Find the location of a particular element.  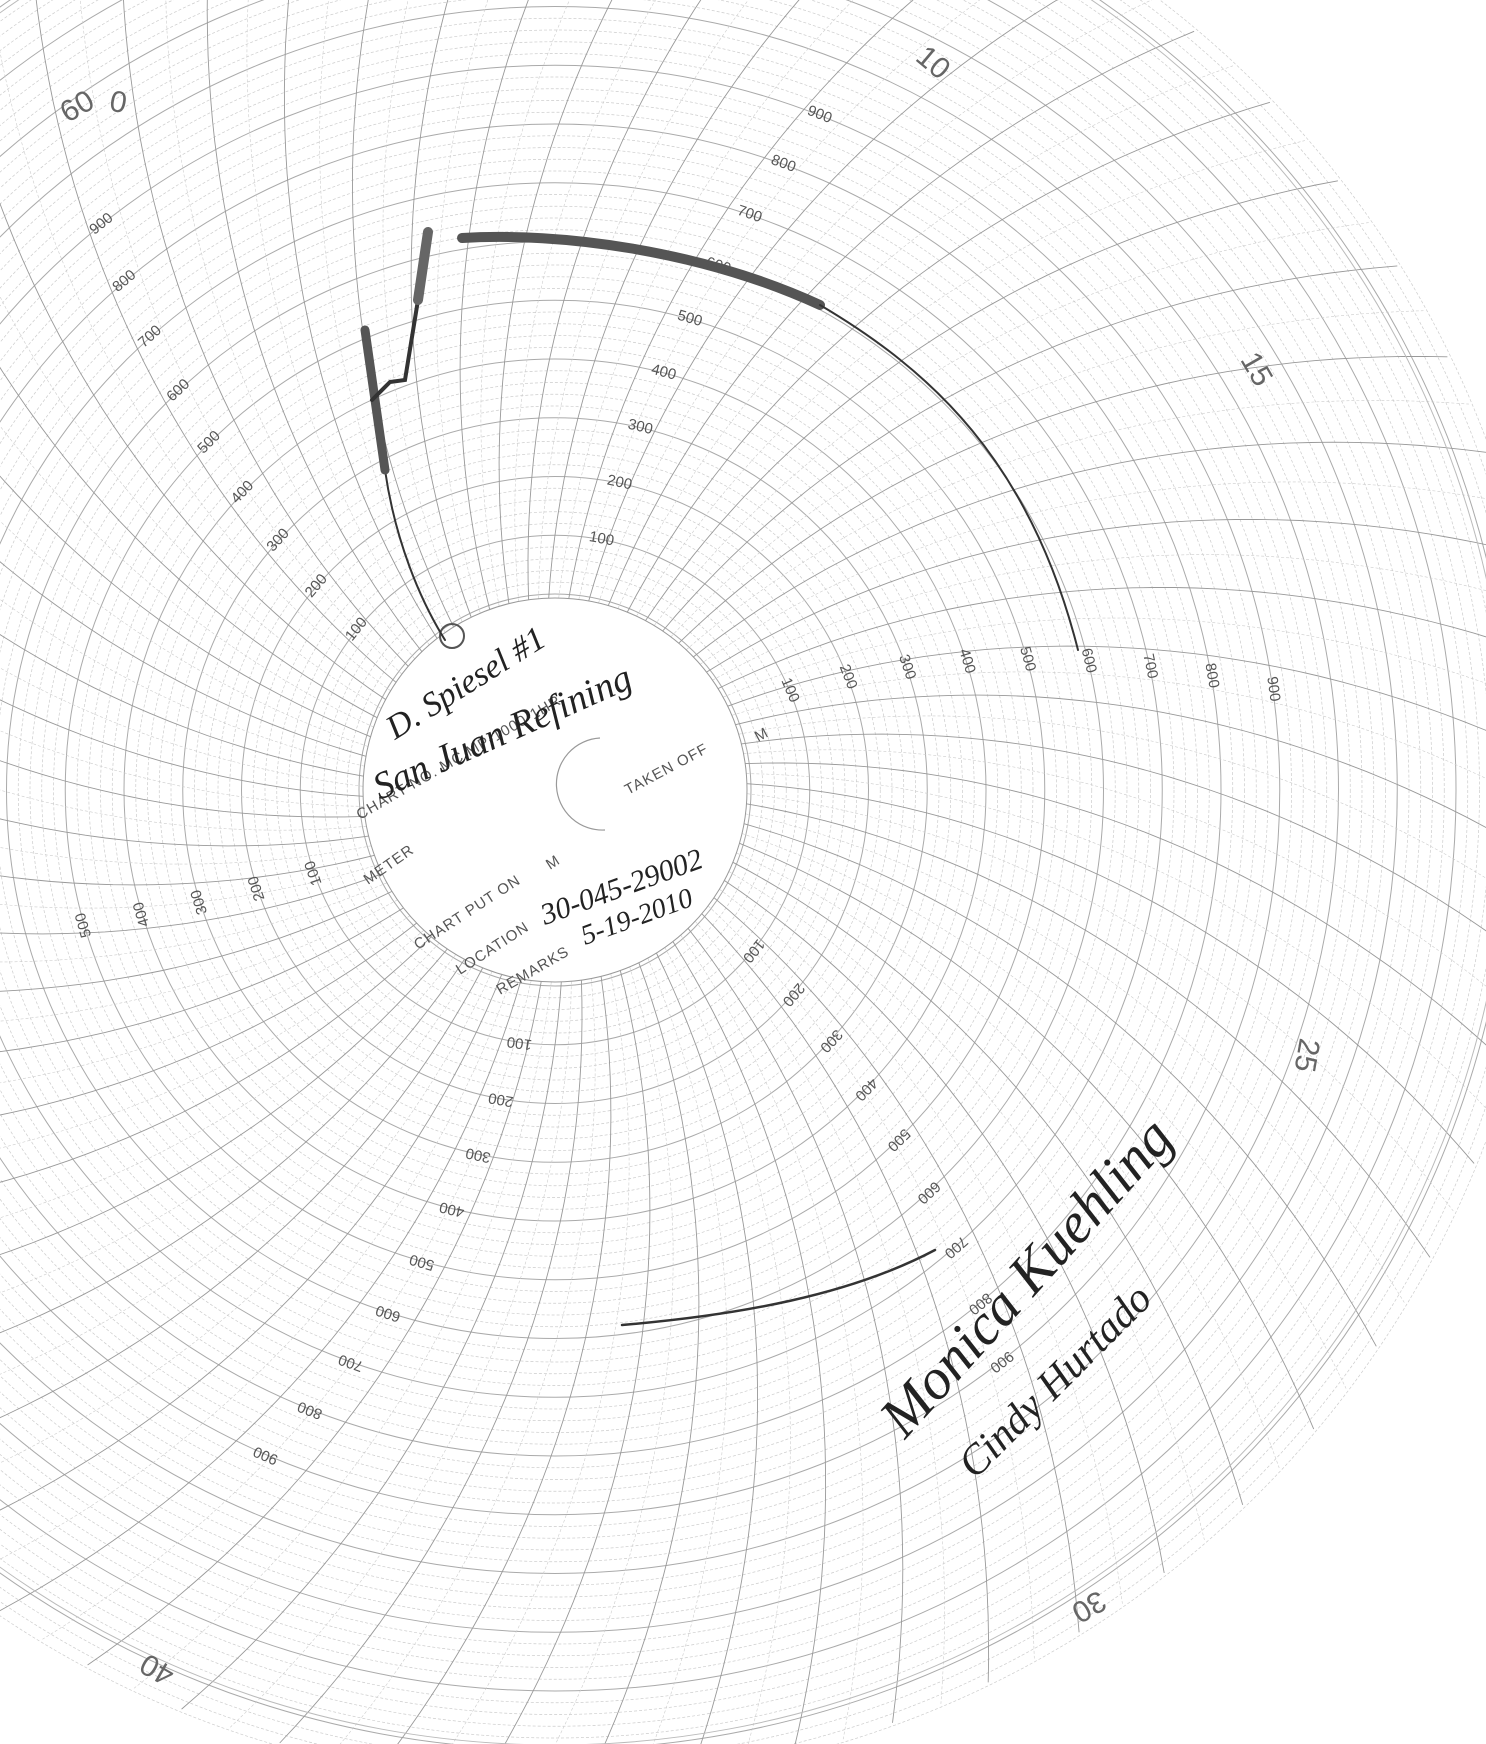

minute-label: 15 is located at coordinates (1256, 369).